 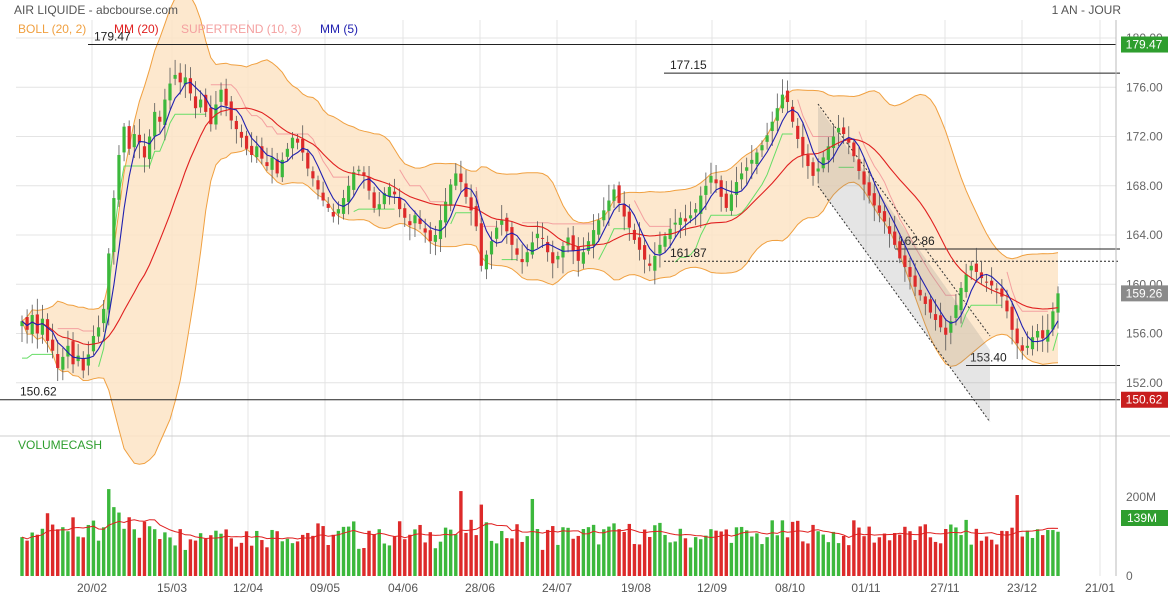 I want to click on supertrend-down, so click(x=558, y=223).